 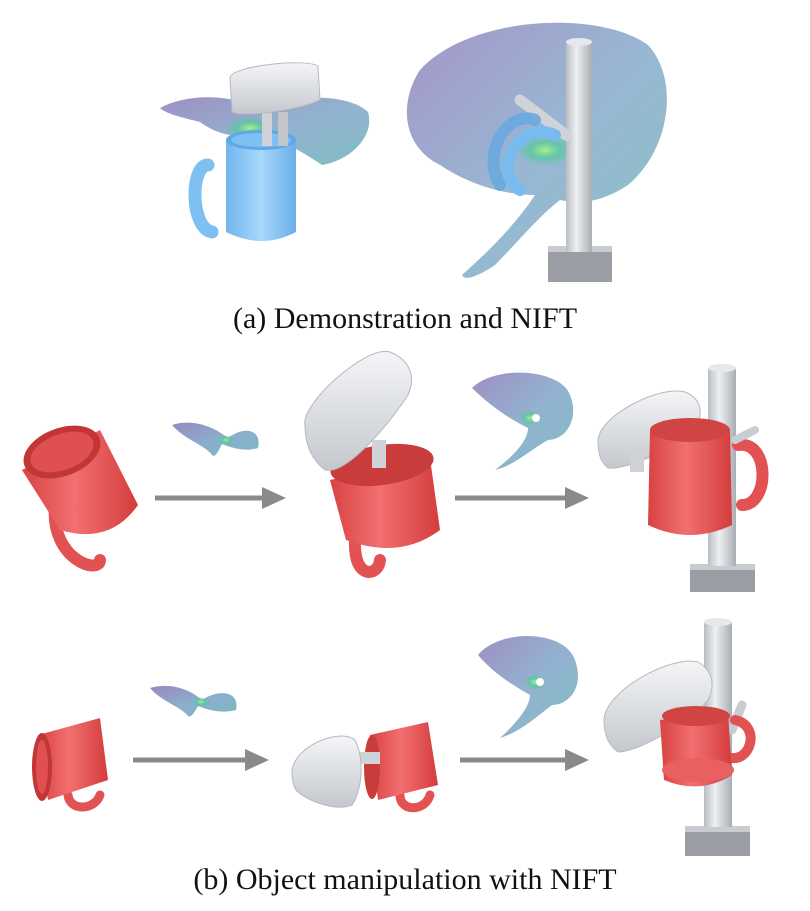 I want to click on demo-stand-scene, so click(x=536, y=152).